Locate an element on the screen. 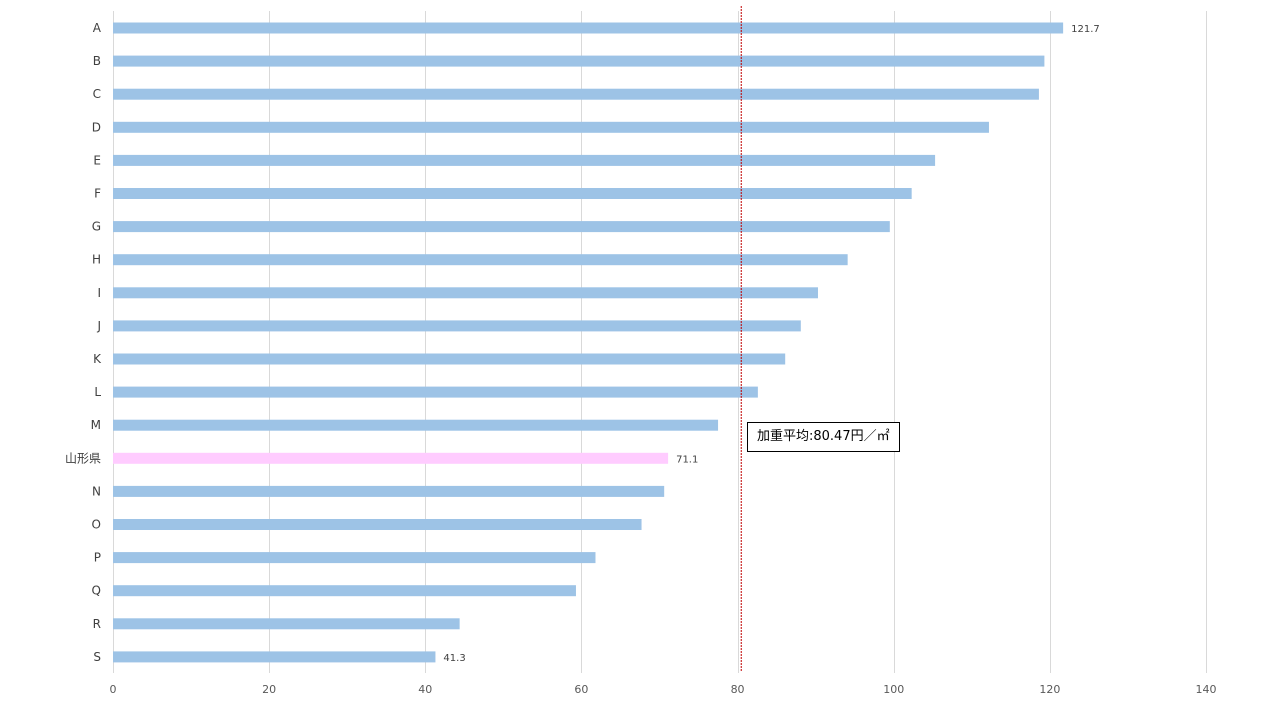 This screenshot has width=1280, height=724. category-label: O is located at coordinates (96, 525).